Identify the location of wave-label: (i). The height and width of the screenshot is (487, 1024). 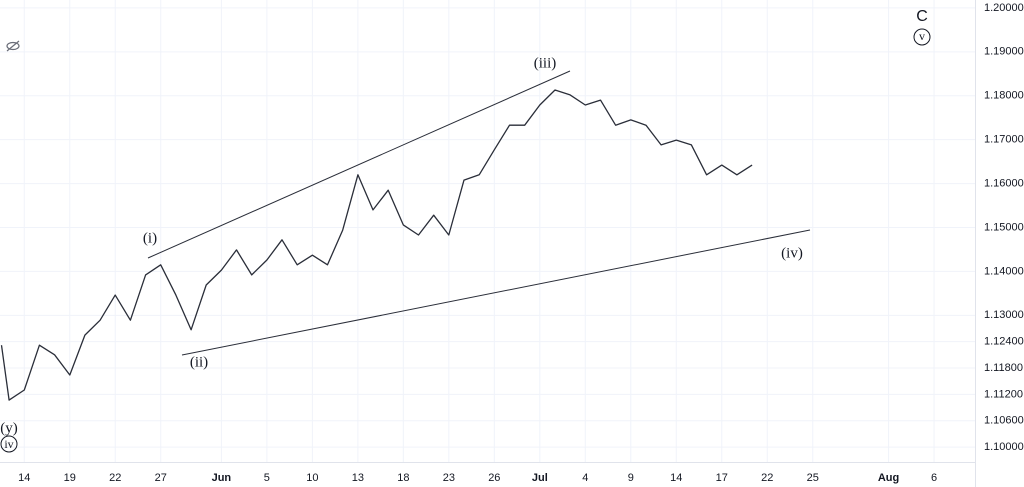
(150, 238).